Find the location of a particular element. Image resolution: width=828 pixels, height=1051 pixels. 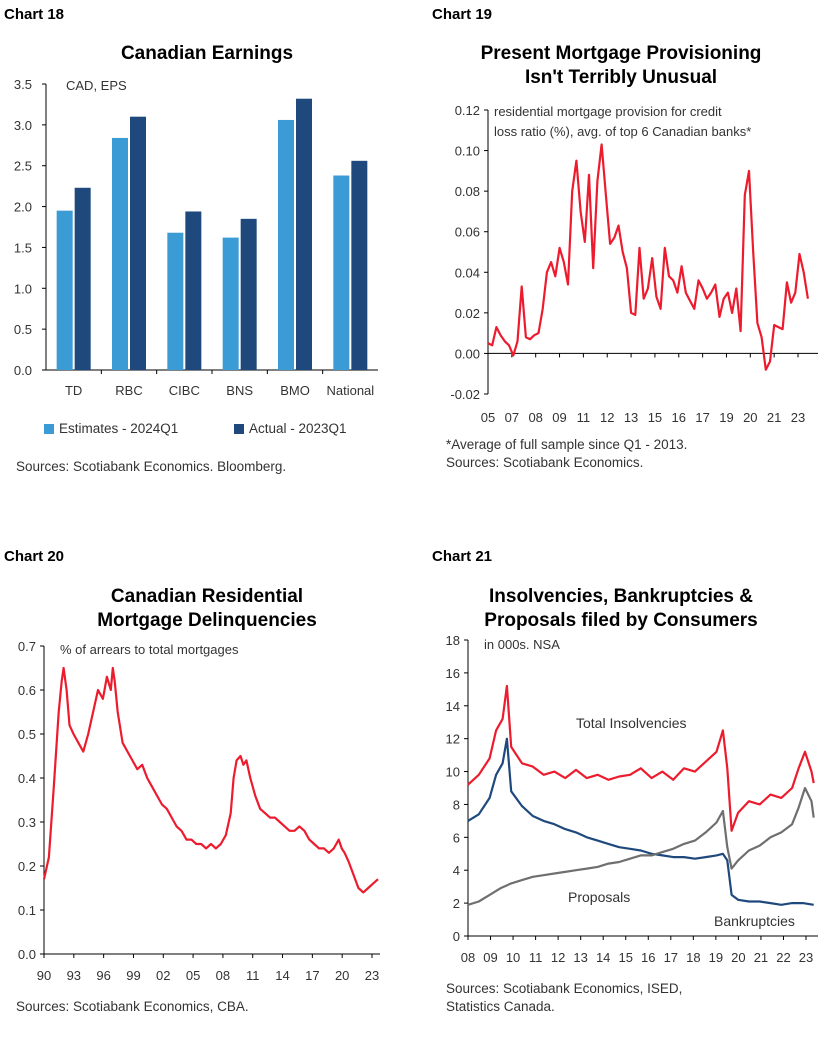

y-tick-label: 2.5 is located at coordinates (23, 166).